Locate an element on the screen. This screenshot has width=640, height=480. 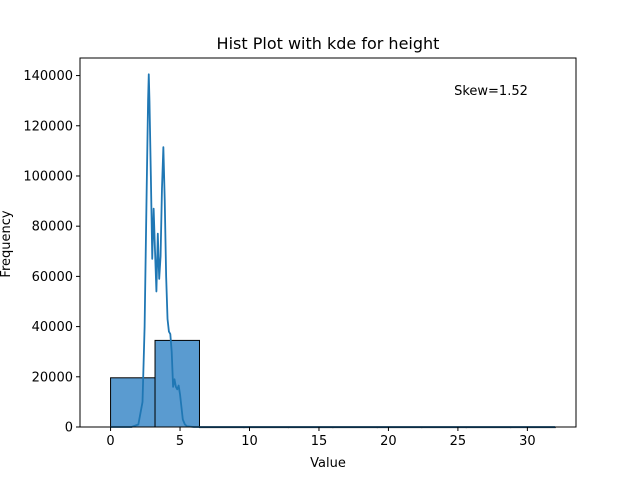
x-tick-label: 20 is located at coordinates (388, 441).